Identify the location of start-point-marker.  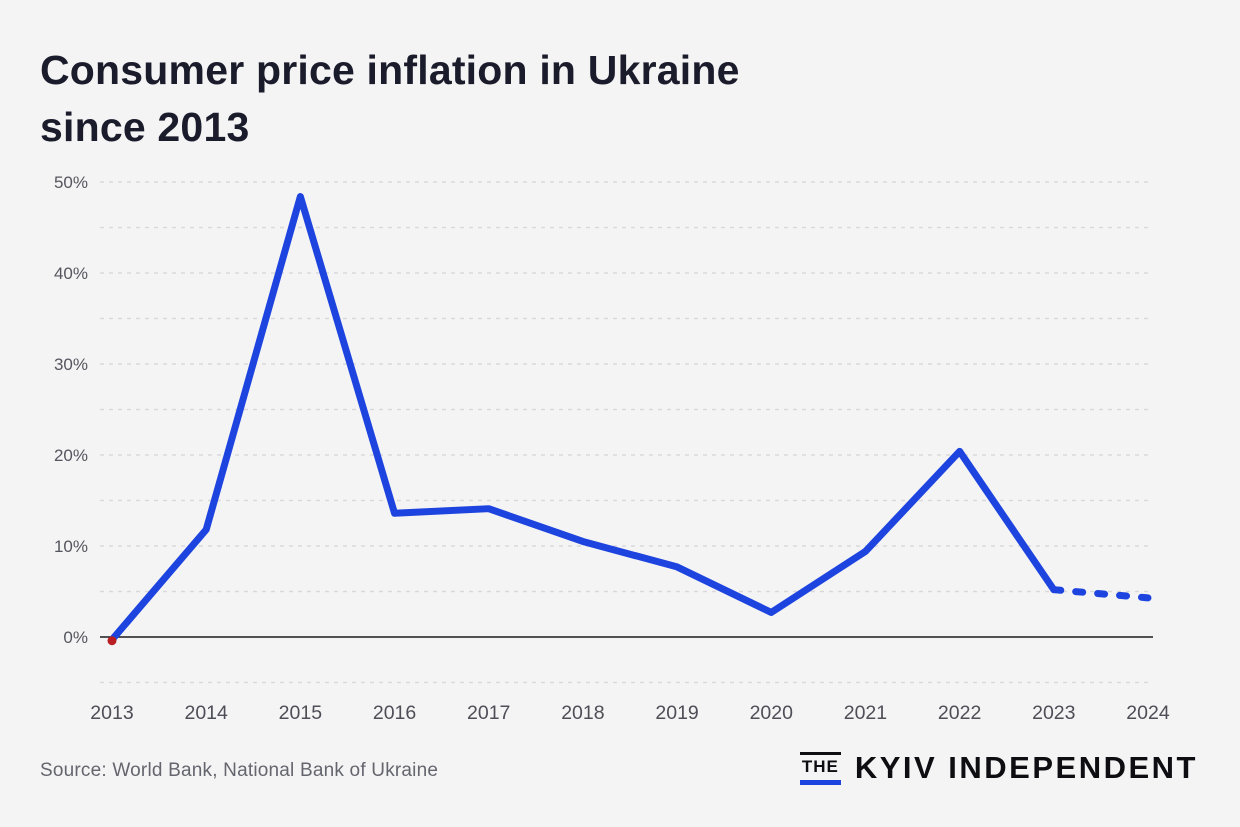
(112, 641).